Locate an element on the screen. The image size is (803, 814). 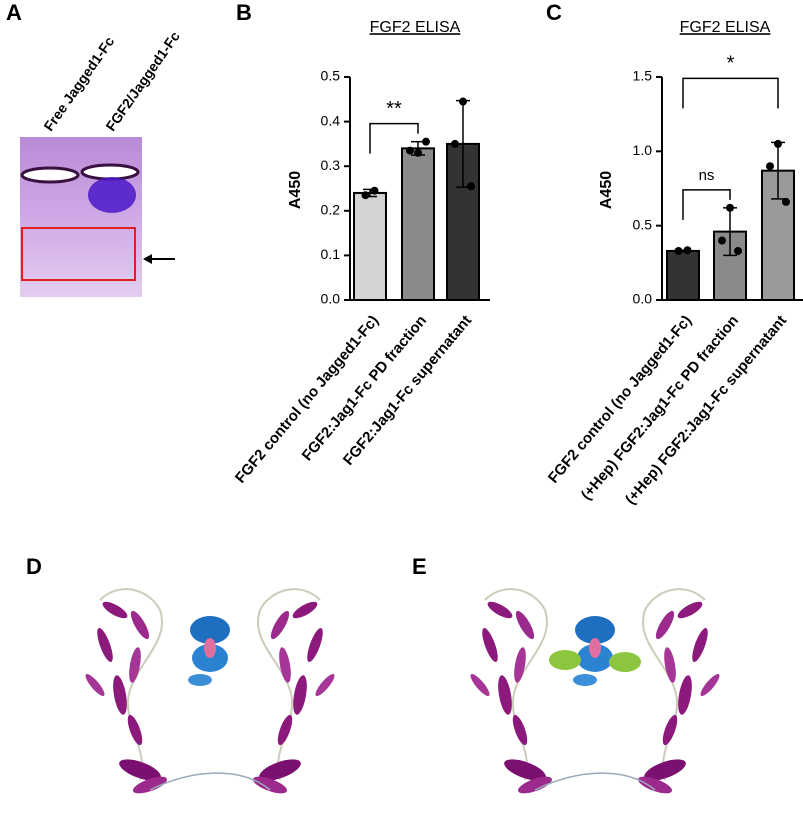
y-tick-label: 1.5 is located at coordinates (643, 76).